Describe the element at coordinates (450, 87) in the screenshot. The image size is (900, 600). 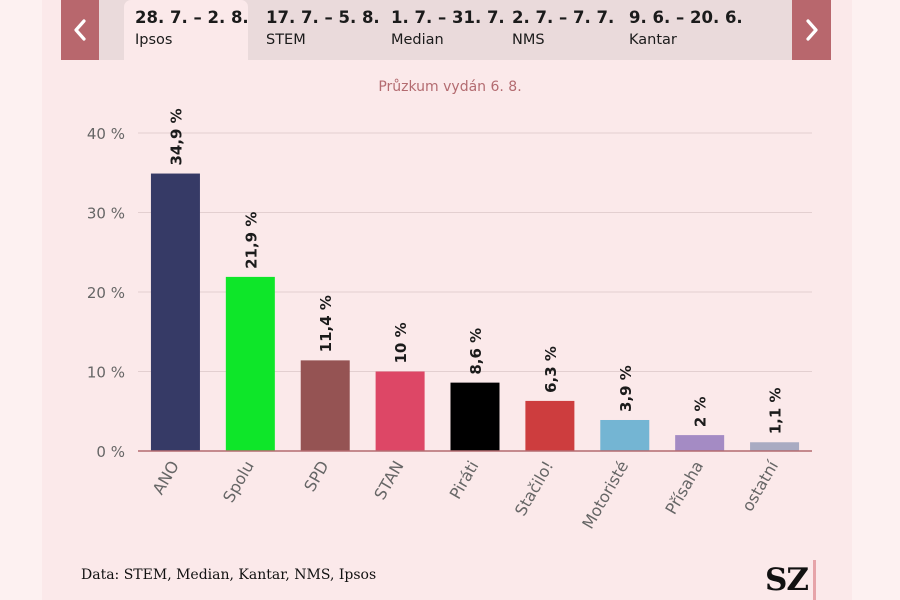
I see `poll-published-date: Průzkum vydán 6. 8.` at that location.